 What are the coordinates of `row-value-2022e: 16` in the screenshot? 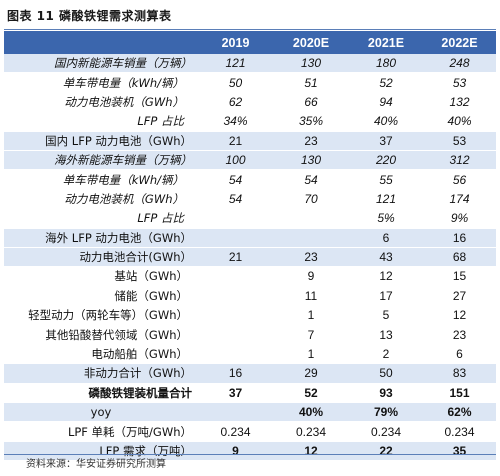 It's located at (459, 238).